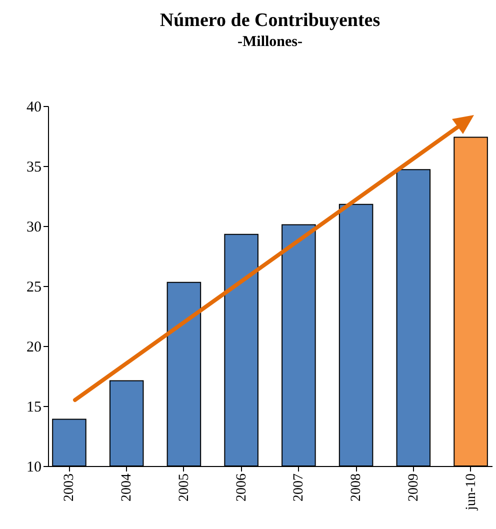 The image size is (496, 529). What do you see at coordinates (70, 488) in the screenshot?
I see `x-tick-label: 2003` at bounding box center [70, 488].